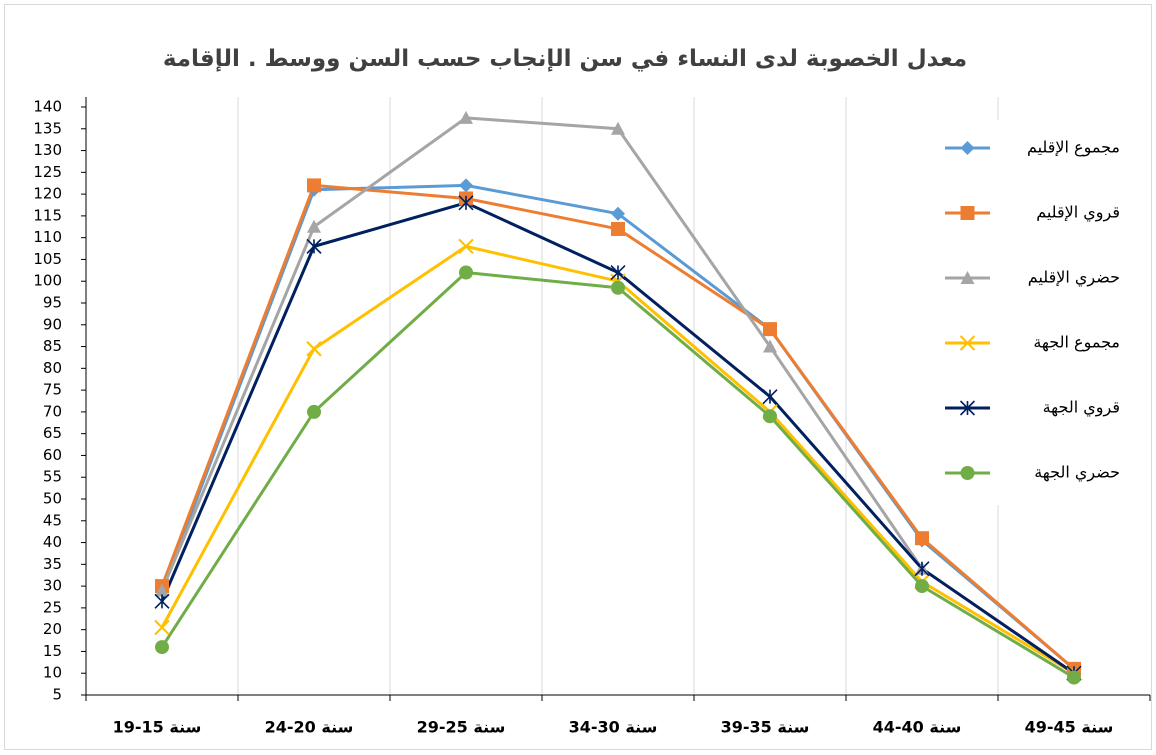 The height and width of the screenshot is (755, 1156). I want to click on legend-background, so click(1037, 312).